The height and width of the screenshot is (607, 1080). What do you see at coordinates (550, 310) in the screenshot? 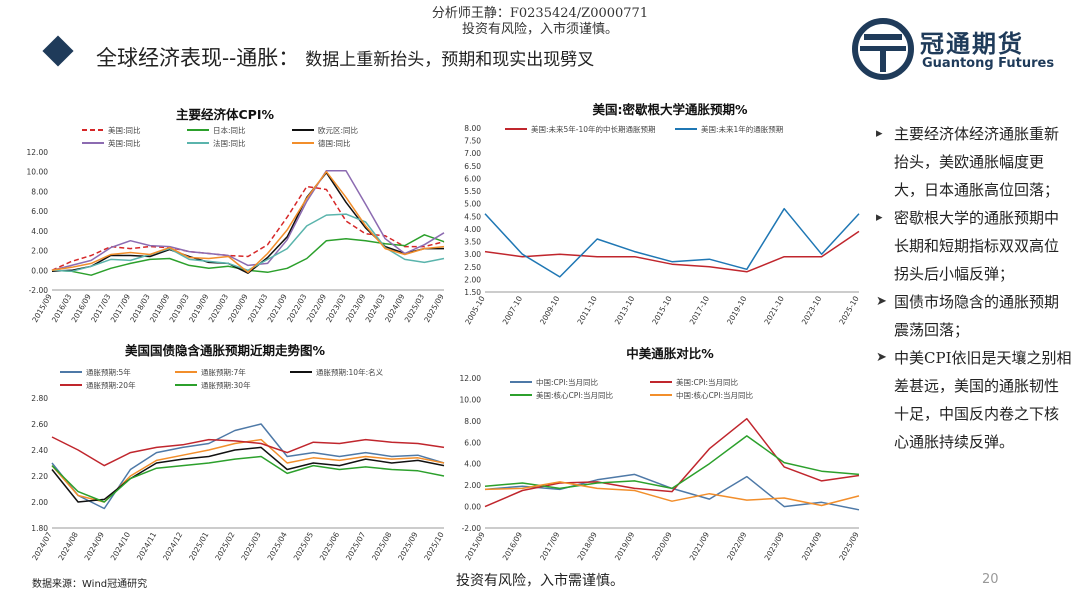
I see `x-tick-label: 2009-10` at bounding box center [550, 310].